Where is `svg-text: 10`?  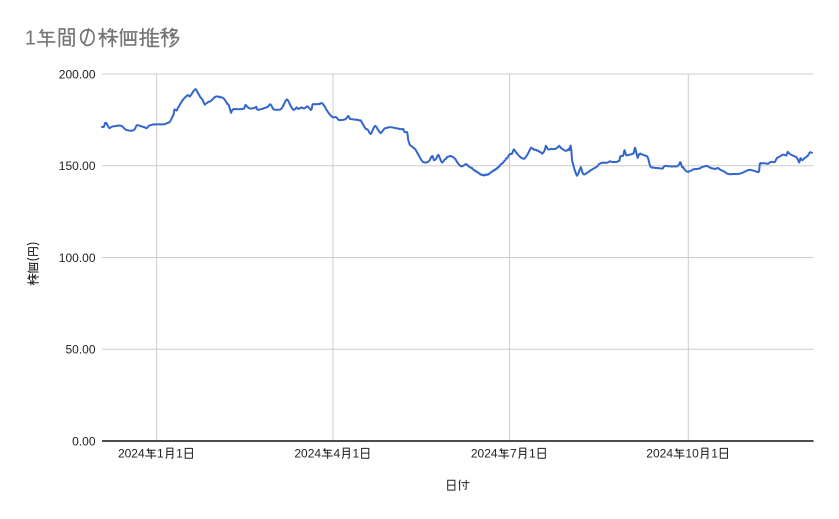 svg-text: 10 is located at coordinates (692, 453).